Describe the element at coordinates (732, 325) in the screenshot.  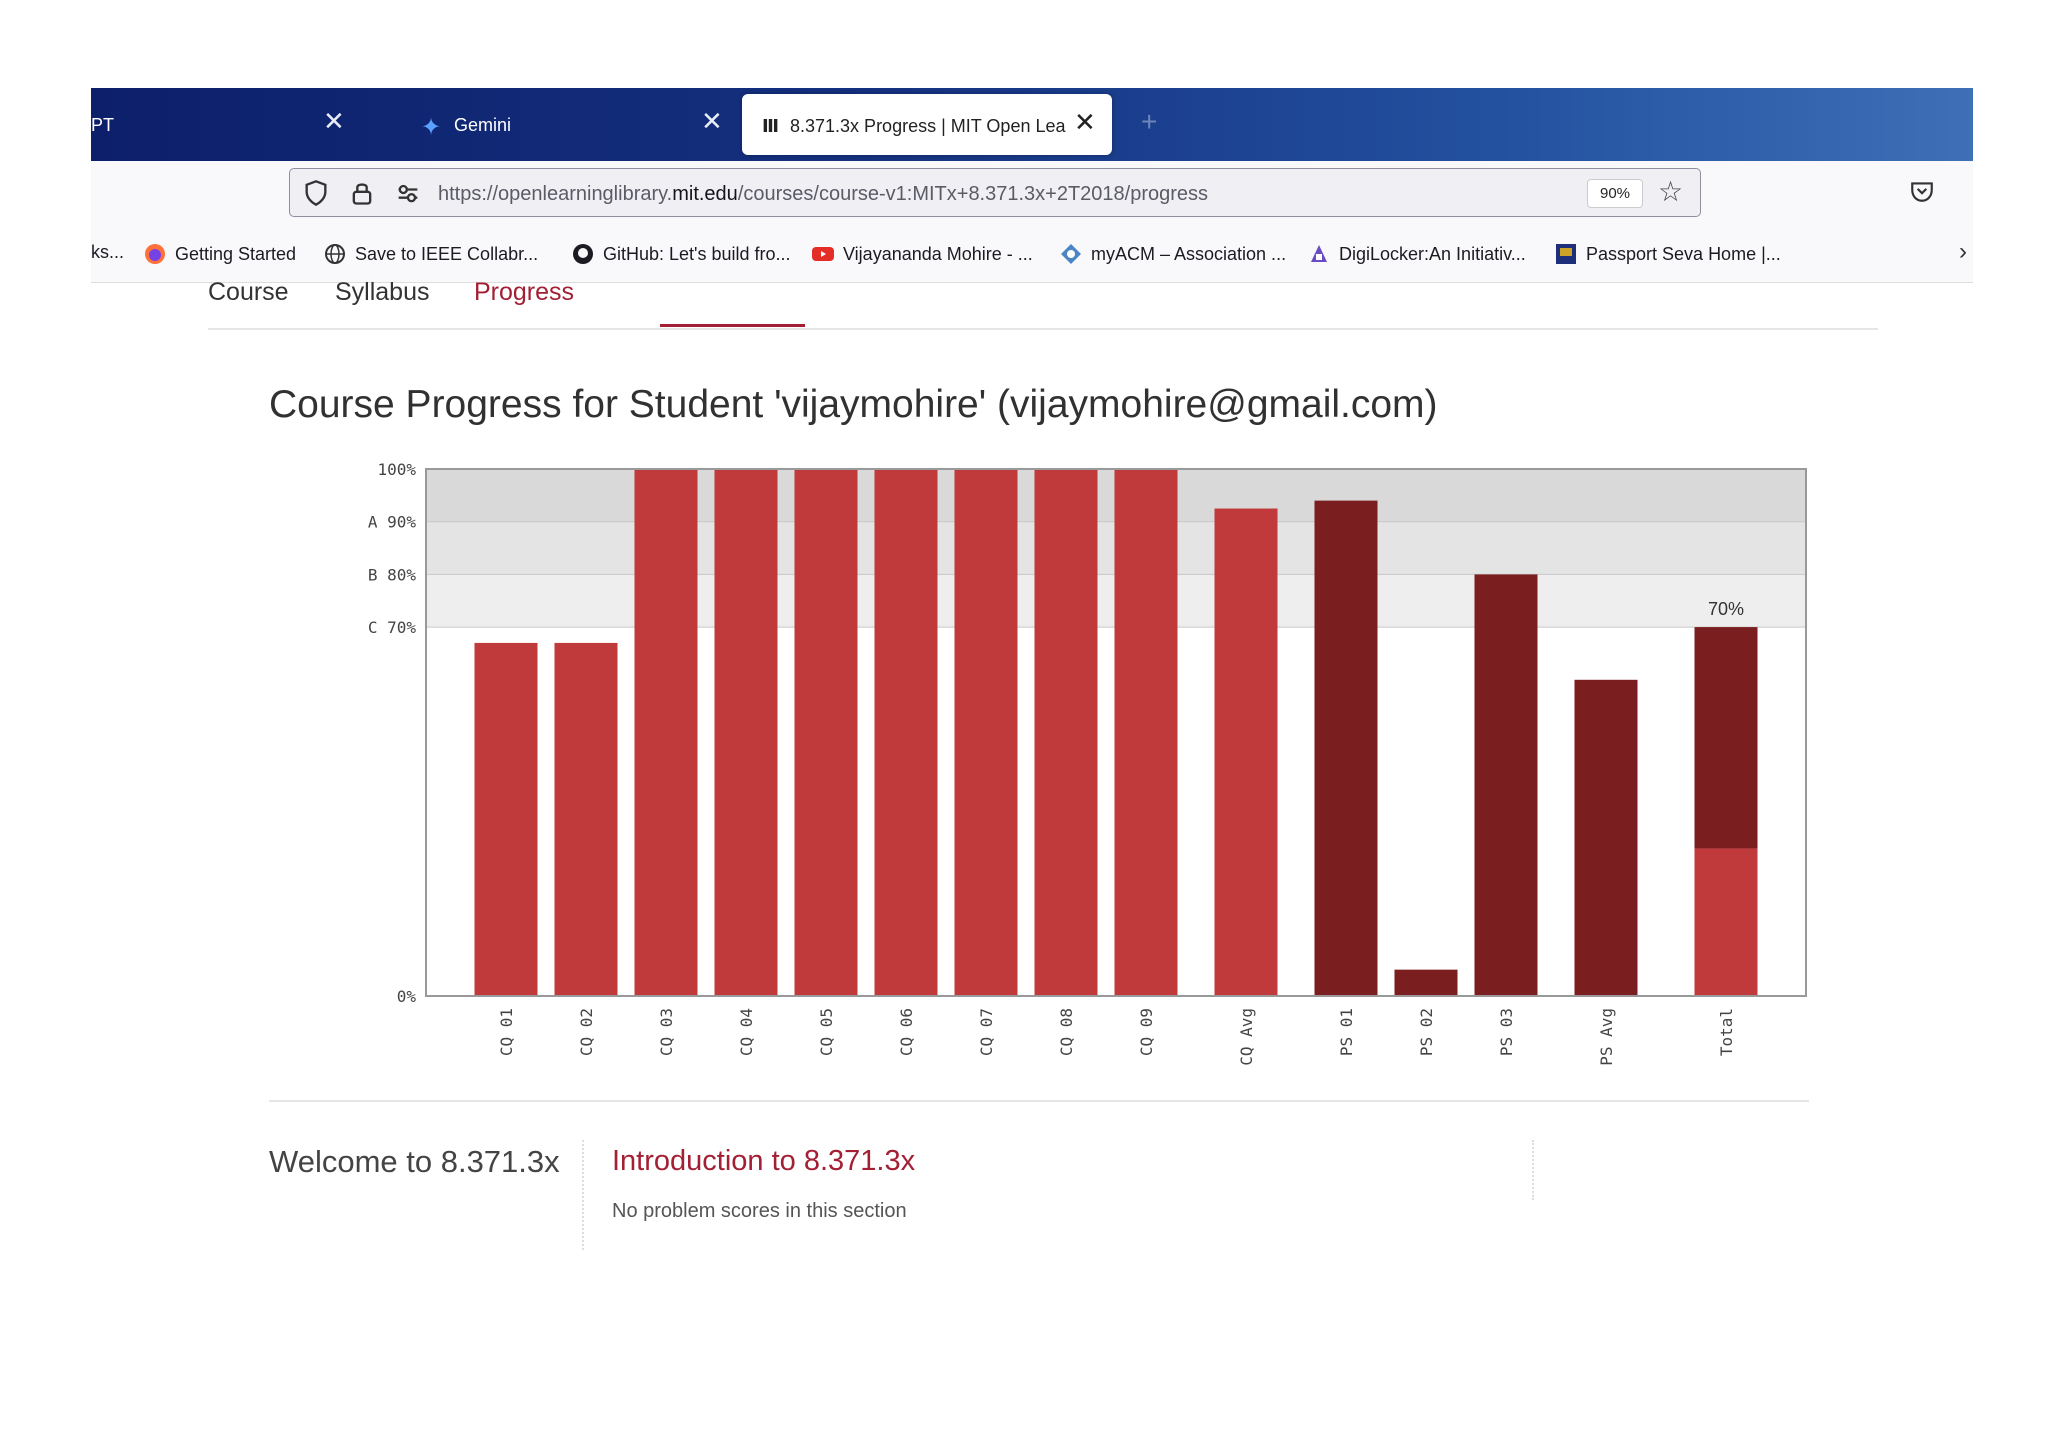
I see `active-tab-indicator` at that location.